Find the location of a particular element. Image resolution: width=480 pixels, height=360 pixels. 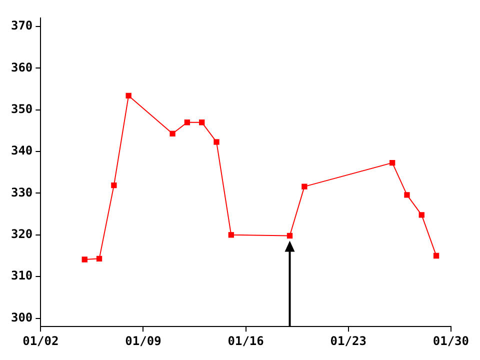

x-tick-label: 01/09 is located at coordinates (143, 341).